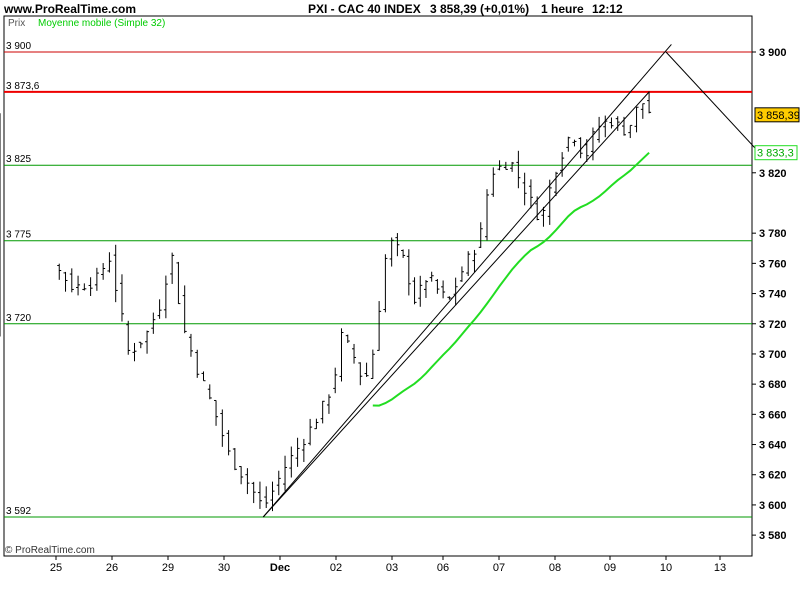 This screenshot has height=600, width=800. I want to click on y-tick-label: 3 720, so click(773, 325).